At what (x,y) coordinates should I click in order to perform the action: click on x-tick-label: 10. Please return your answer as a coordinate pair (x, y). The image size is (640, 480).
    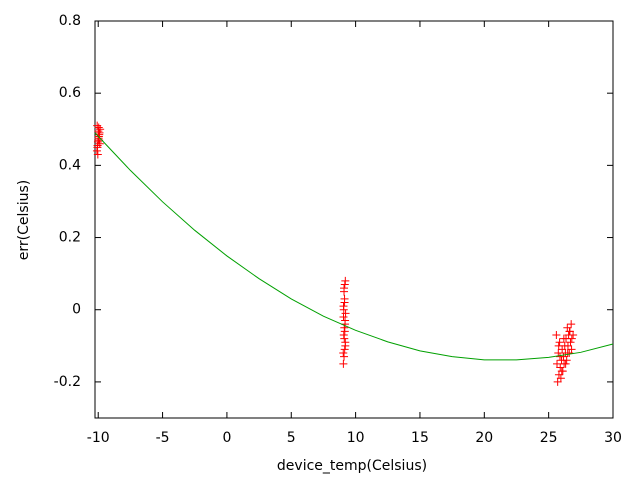
    Looking at the image, I should click on (356, 438).